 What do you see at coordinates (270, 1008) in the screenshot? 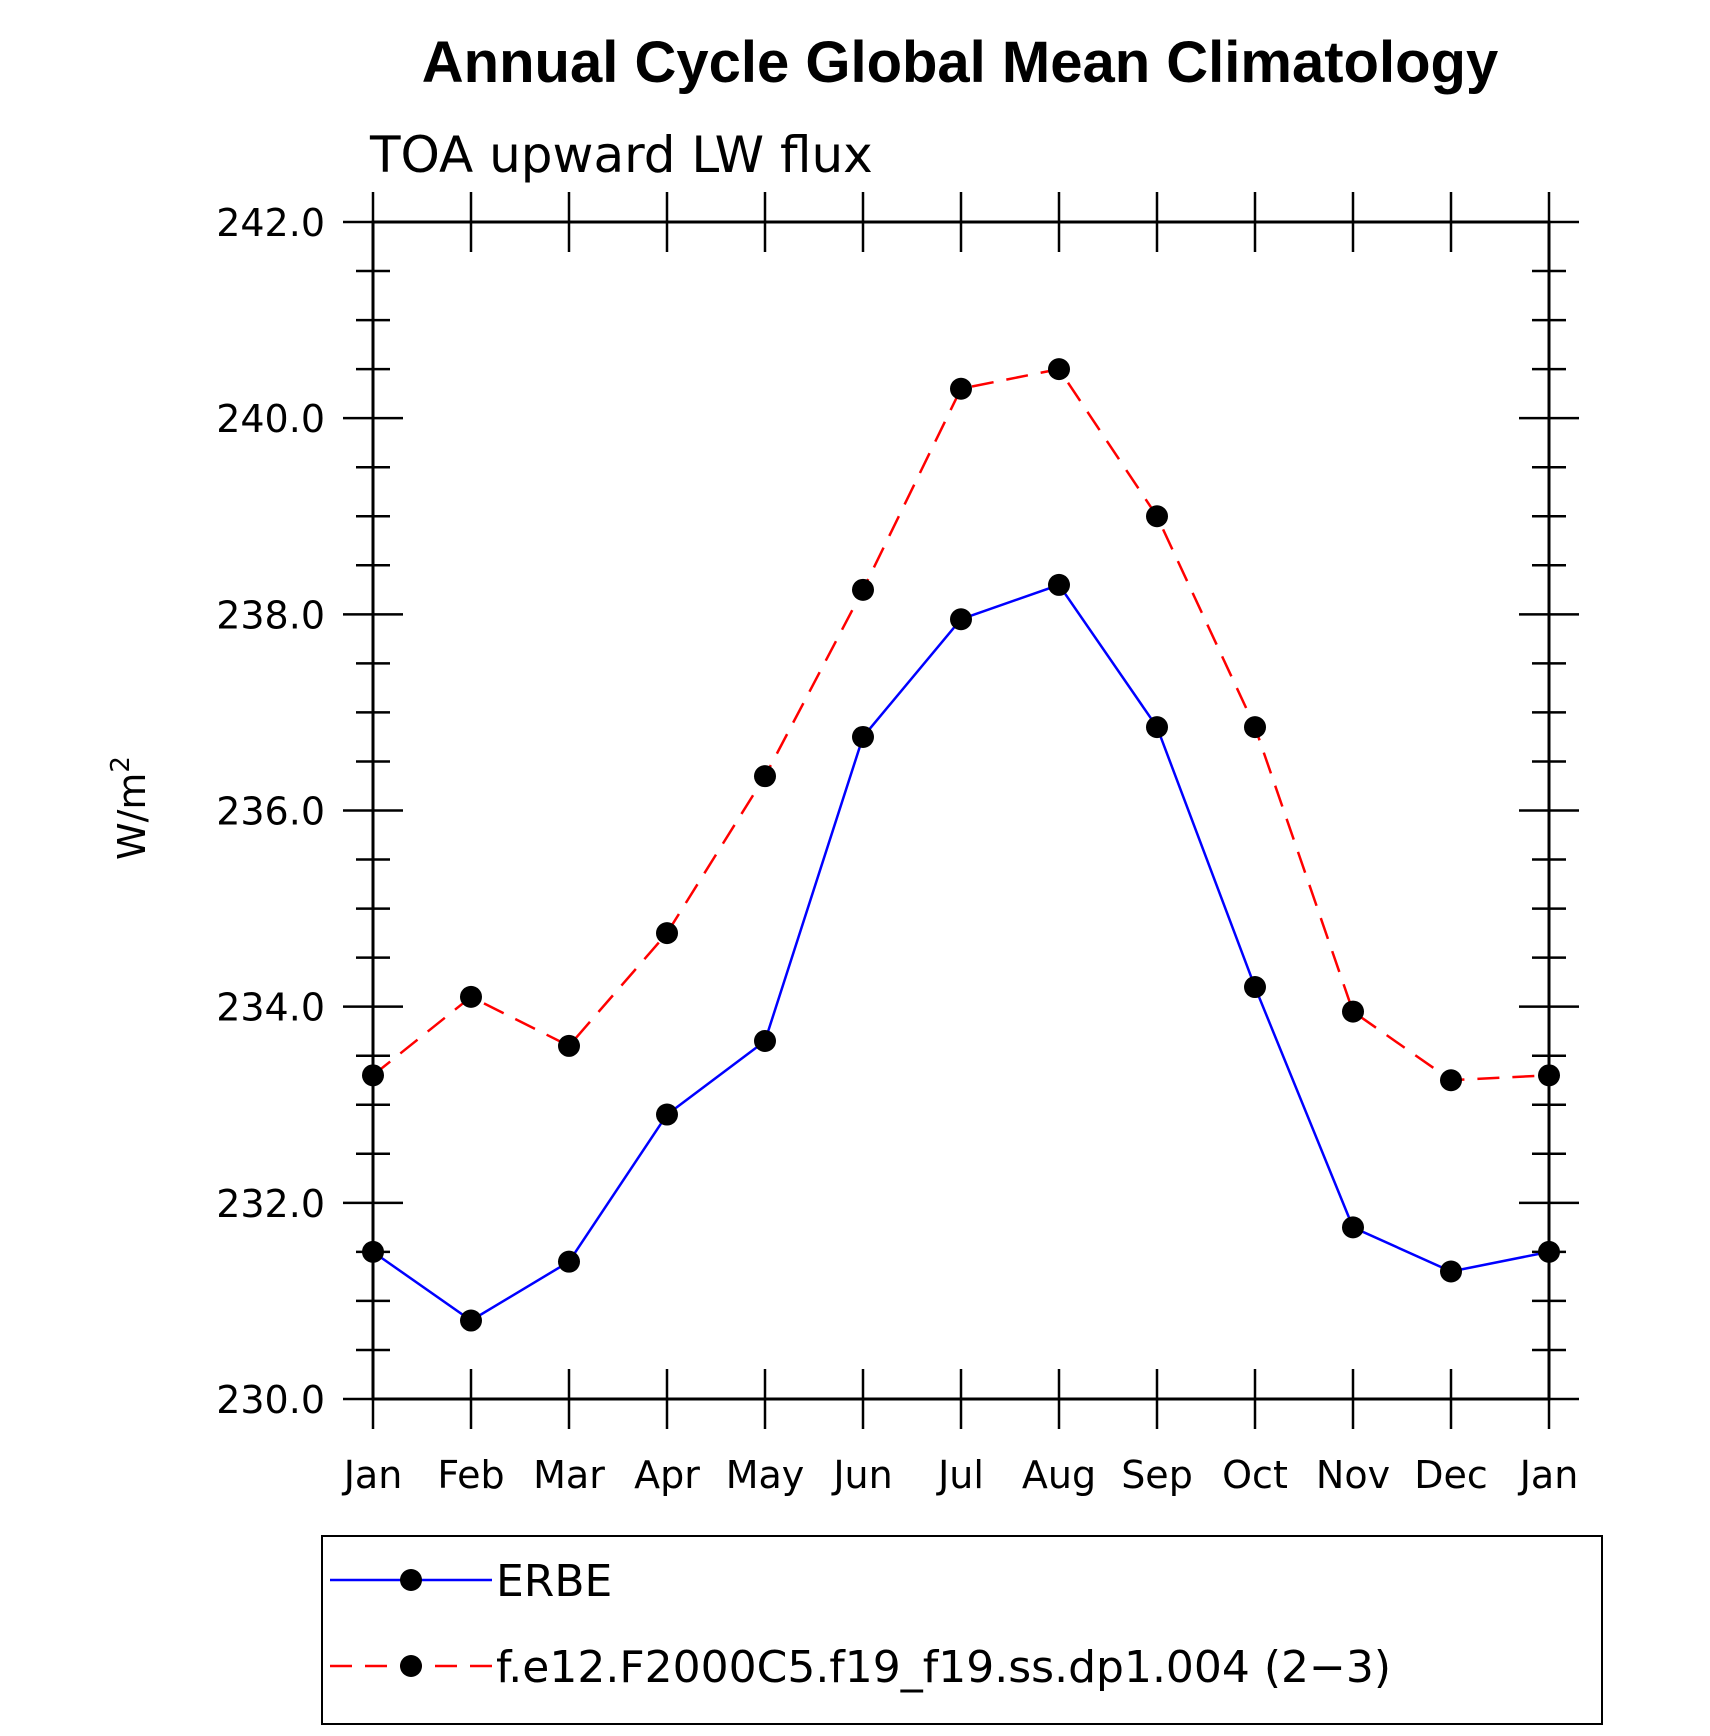
I see `y-tick-label: 234.0` at bounding box center [270, 1008].